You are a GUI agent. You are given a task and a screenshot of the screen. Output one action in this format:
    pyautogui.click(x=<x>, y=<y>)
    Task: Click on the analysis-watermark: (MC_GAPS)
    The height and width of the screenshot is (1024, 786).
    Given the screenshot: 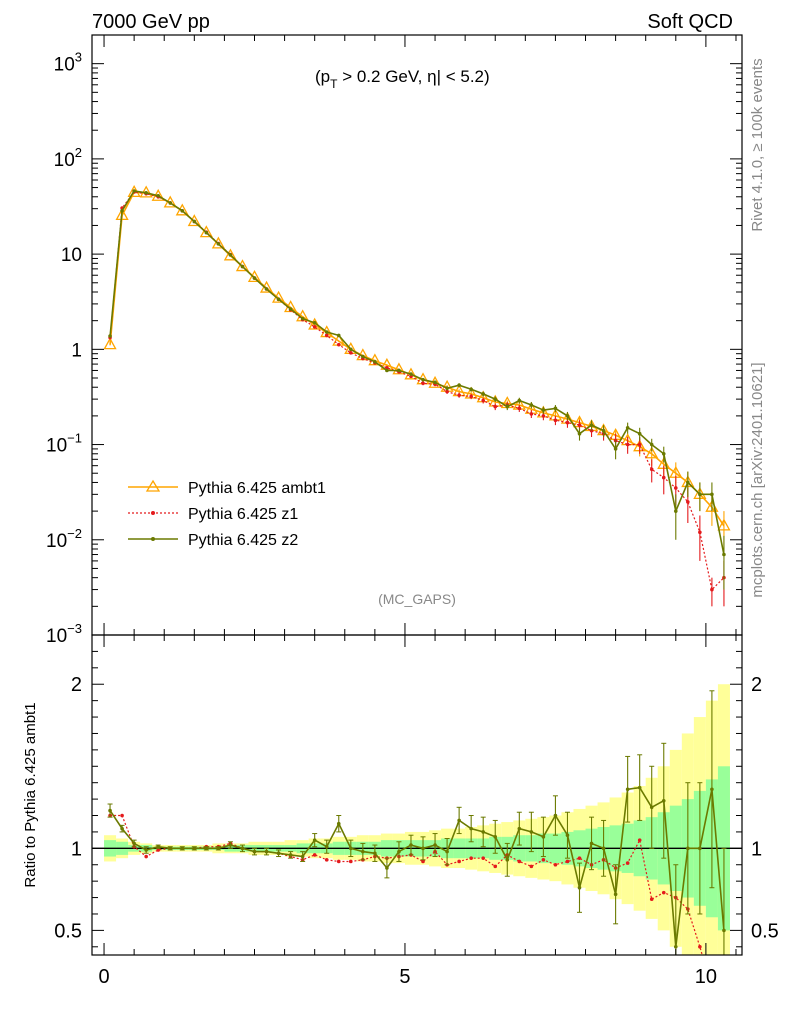 What is the action you would take?
    pyautogui.click(x=417, y=599)
    